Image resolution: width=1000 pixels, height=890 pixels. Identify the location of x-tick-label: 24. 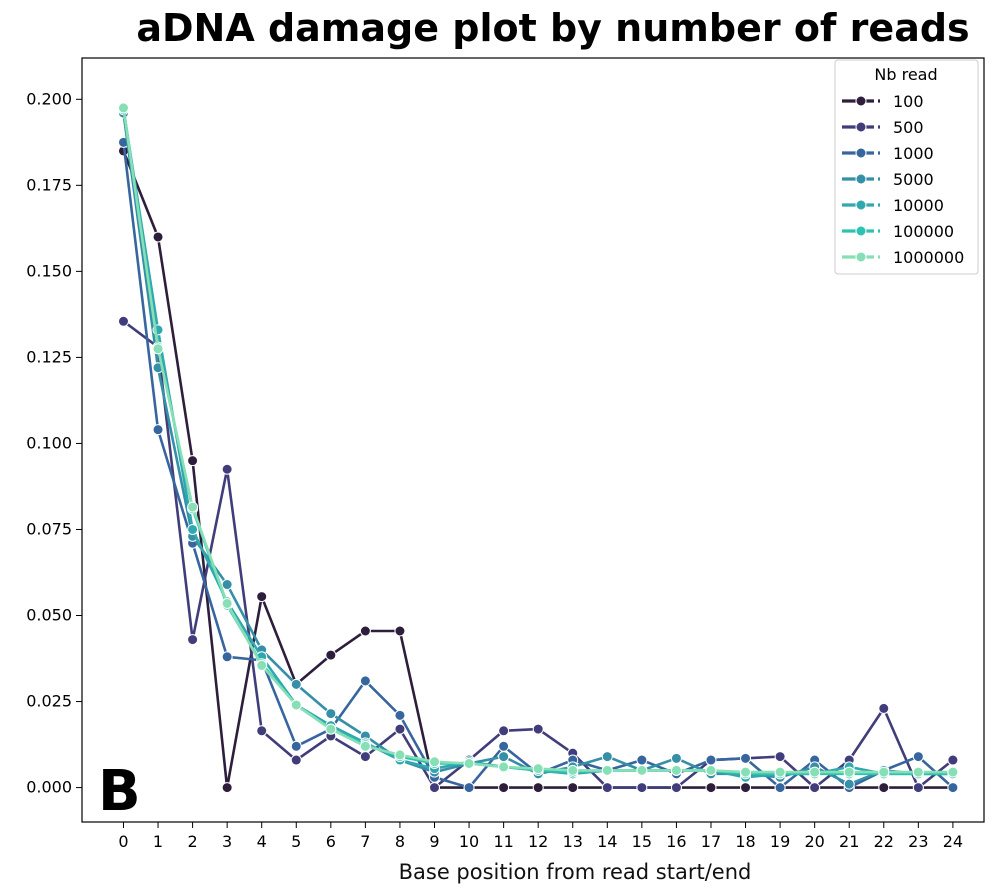
(953, 841).